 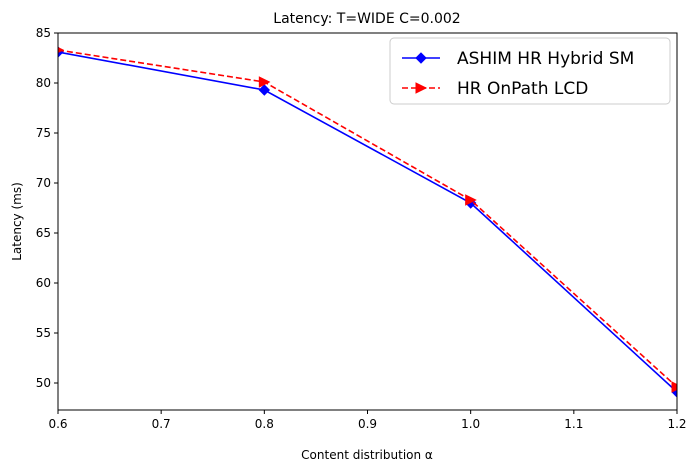 I want to click on x-tick-label: 0.7, so click(x=161, y=424).